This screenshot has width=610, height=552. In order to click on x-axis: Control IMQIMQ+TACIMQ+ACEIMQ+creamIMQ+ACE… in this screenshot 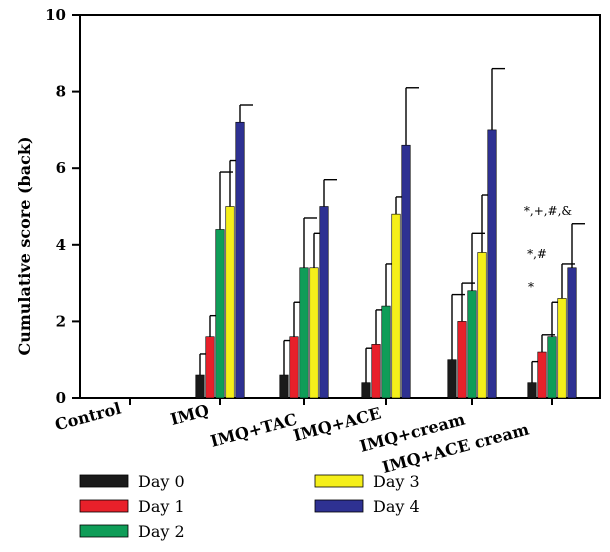, I will do `click(303, 437)`.